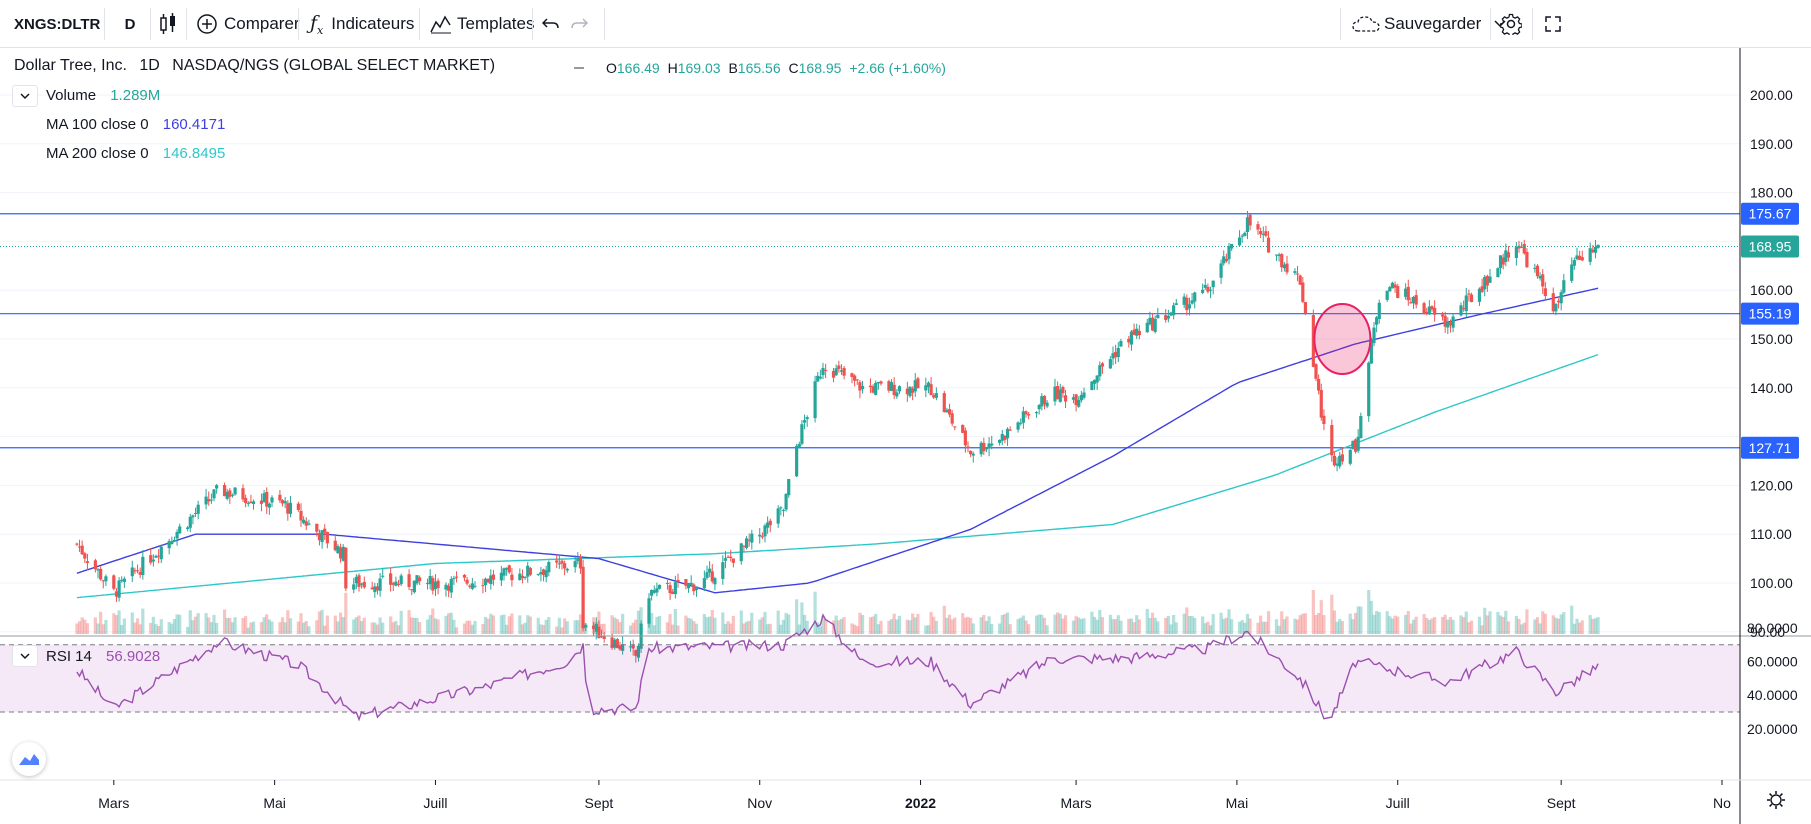 This screenshot has width=1811, height=824. Describe the element at coordinates (248, 24) in the screenshot. I see `compare-button: Comparer` at that location.